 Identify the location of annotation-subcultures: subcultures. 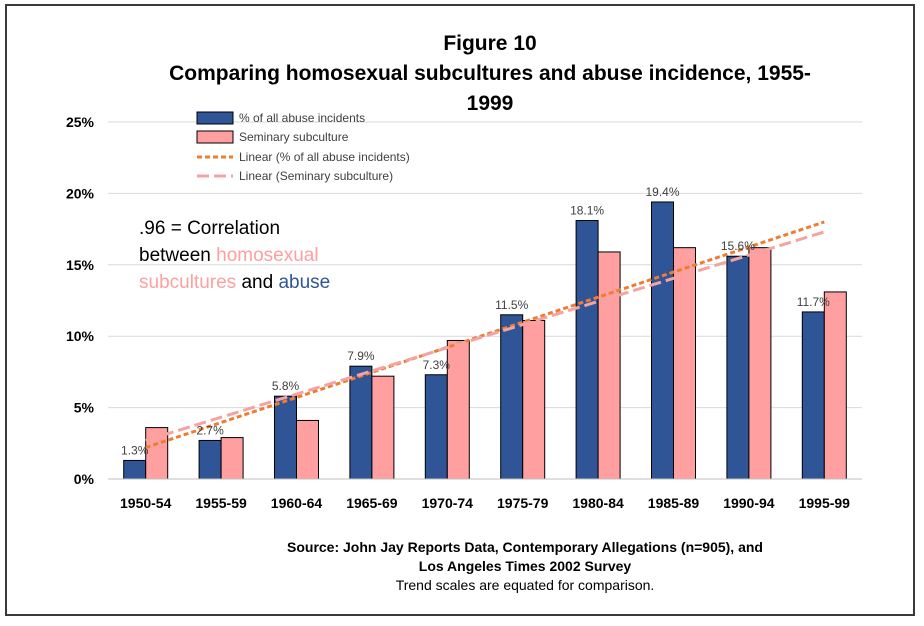
(187, 282).